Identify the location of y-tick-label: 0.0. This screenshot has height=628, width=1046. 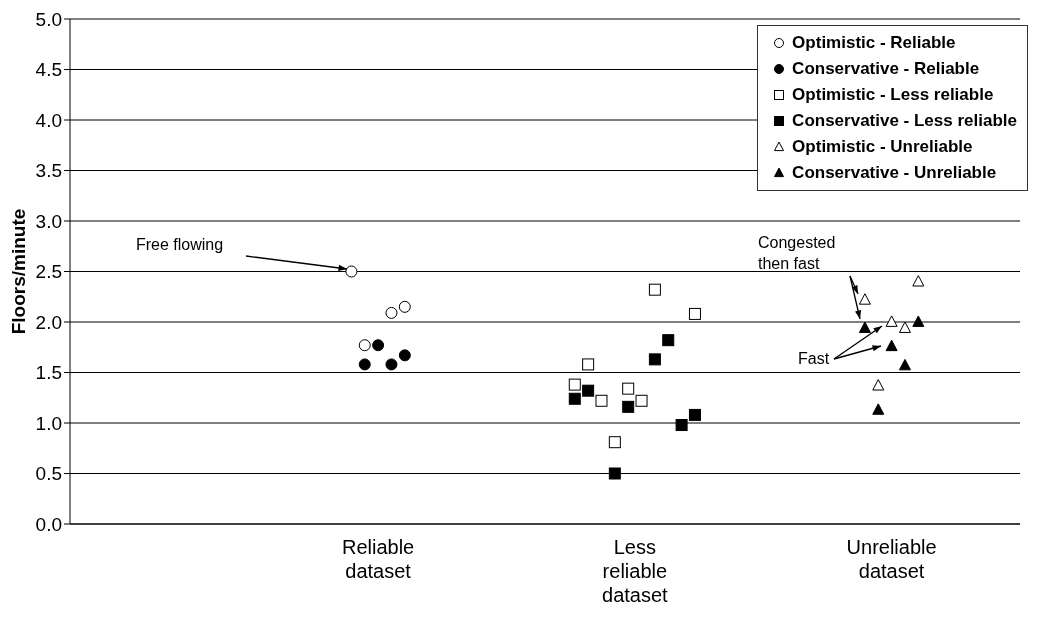
(48, 524).